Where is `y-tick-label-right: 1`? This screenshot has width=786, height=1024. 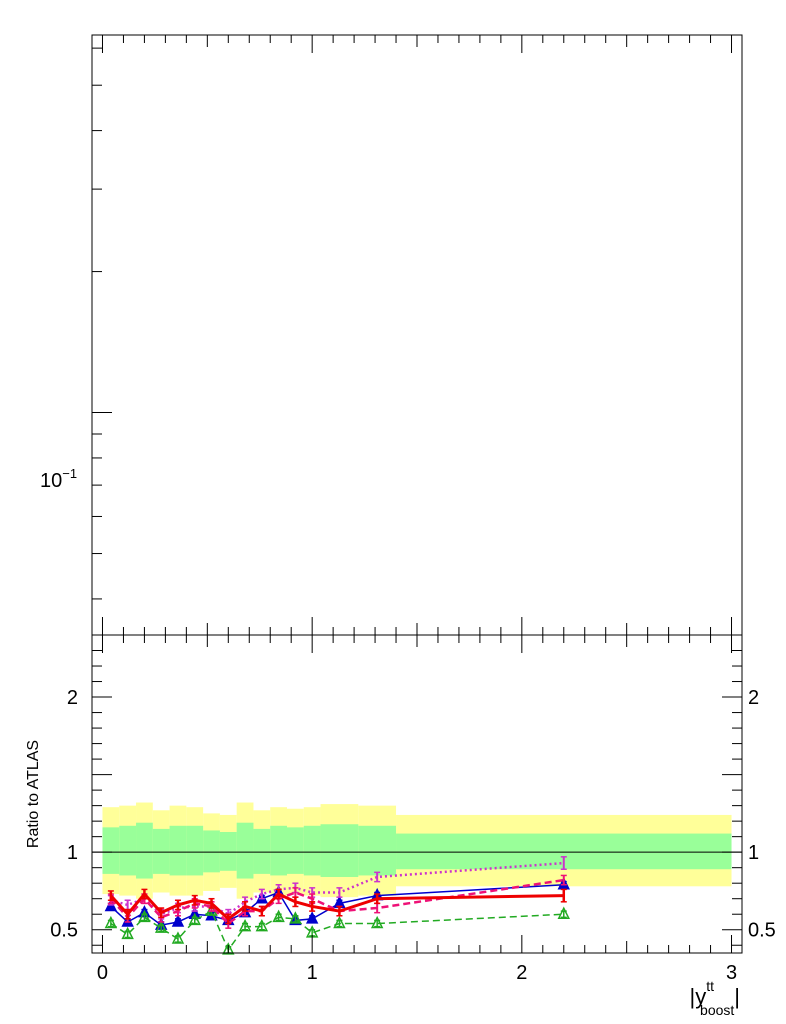
y-tick-label-right: 1 is located at coordinates (753, 853).